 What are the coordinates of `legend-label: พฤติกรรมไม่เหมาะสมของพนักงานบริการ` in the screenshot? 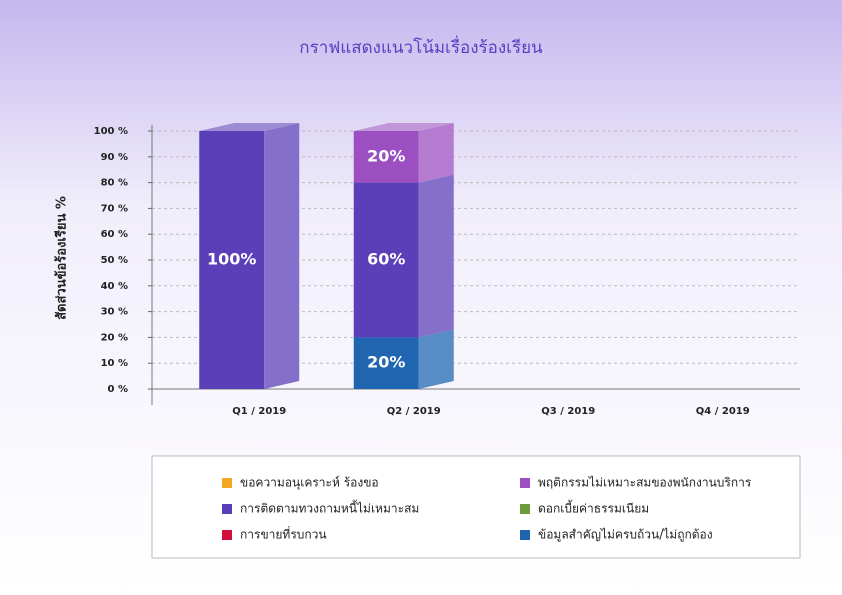 It's located at (645, 483).